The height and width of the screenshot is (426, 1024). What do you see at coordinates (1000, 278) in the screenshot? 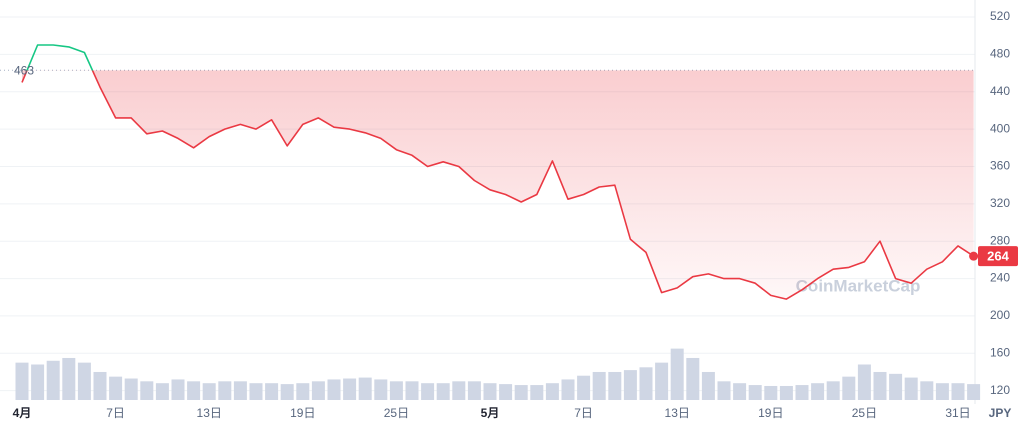
I see `y-tick-label: 240` at bounding box center [1000, 278].